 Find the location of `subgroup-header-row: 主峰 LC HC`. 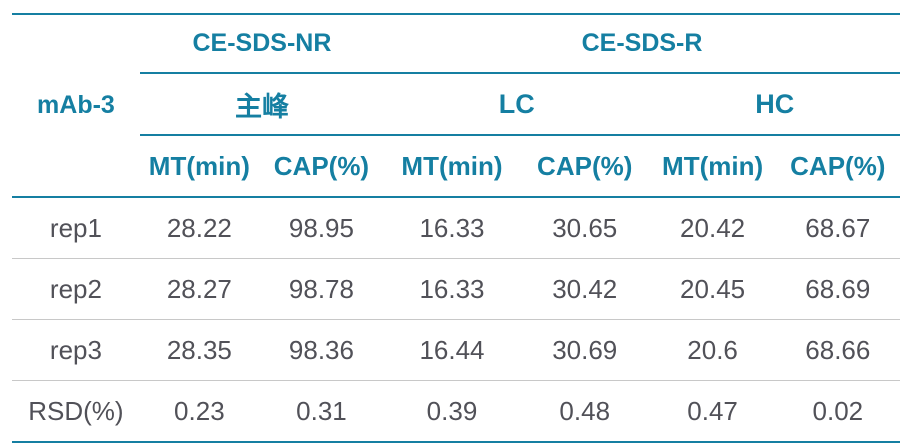

subgroup-header-row: 主峰 LC HC is located at coordinates (456, 104).